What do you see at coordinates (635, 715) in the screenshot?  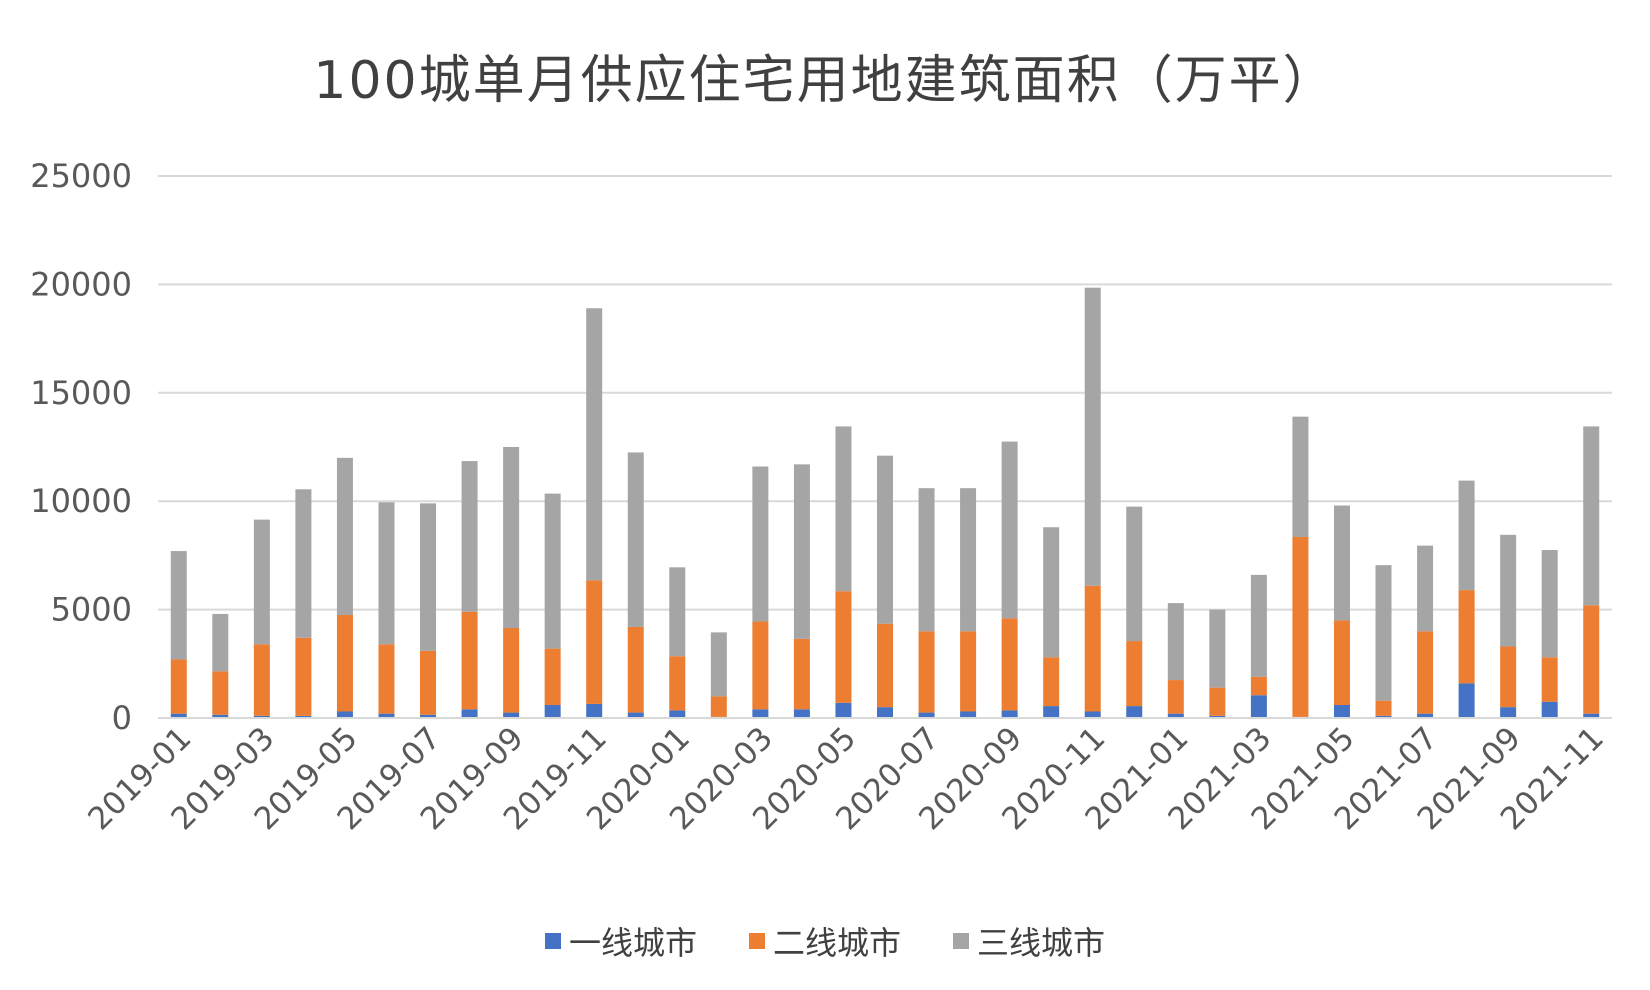 I see `bar-2019-12-s0` at bounding box center [635, 715].